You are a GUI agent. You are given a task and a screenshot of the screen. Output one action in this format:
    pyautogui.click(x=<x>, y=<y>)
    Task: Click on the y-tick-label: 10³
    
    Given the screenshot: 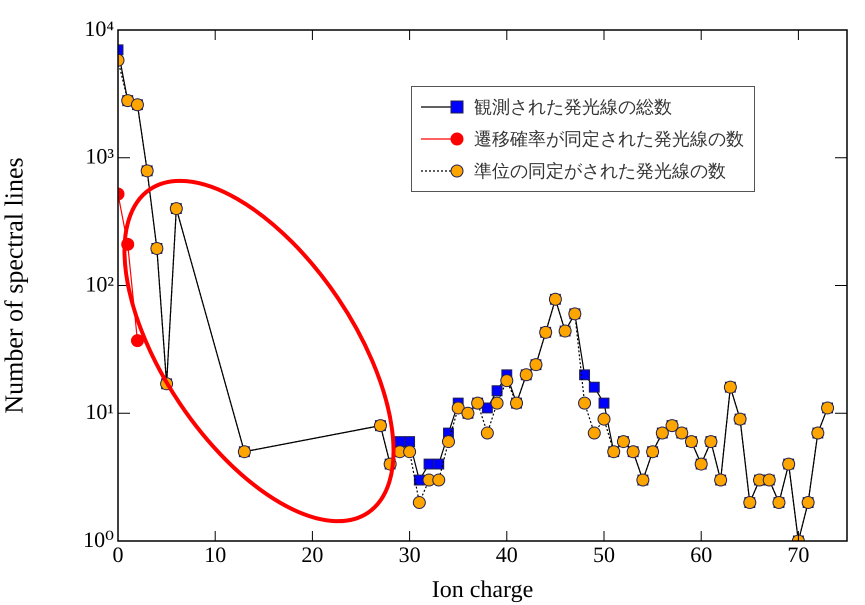 What is the action you would take?
    pyautogui.click(x=99, y=156)
    